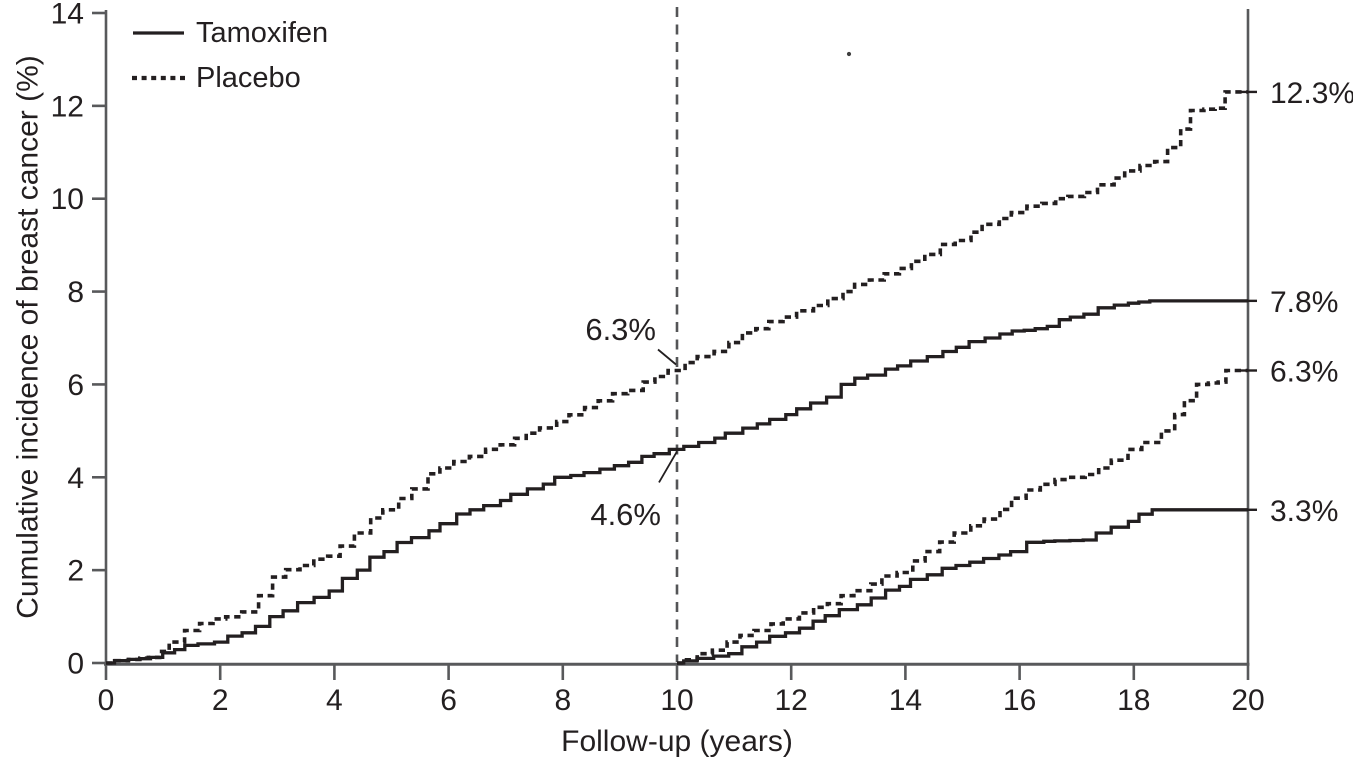  I want to click on end-label: 3.3%, so click(1304, 511).